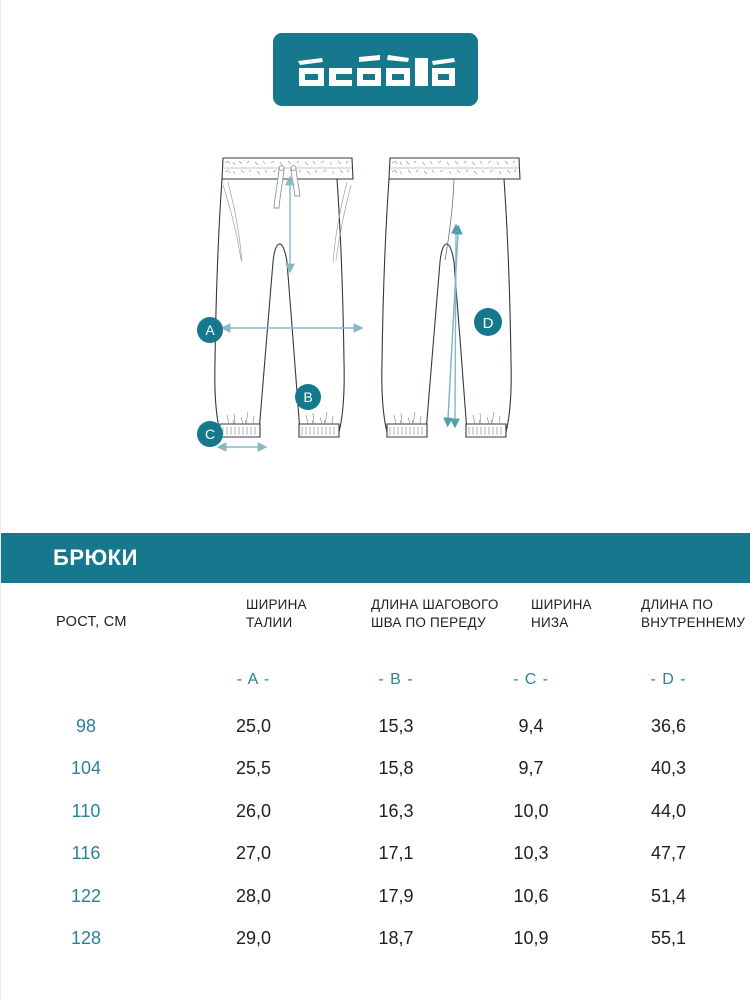  I want to click on marker-badge-a: A, so click(210, 330).